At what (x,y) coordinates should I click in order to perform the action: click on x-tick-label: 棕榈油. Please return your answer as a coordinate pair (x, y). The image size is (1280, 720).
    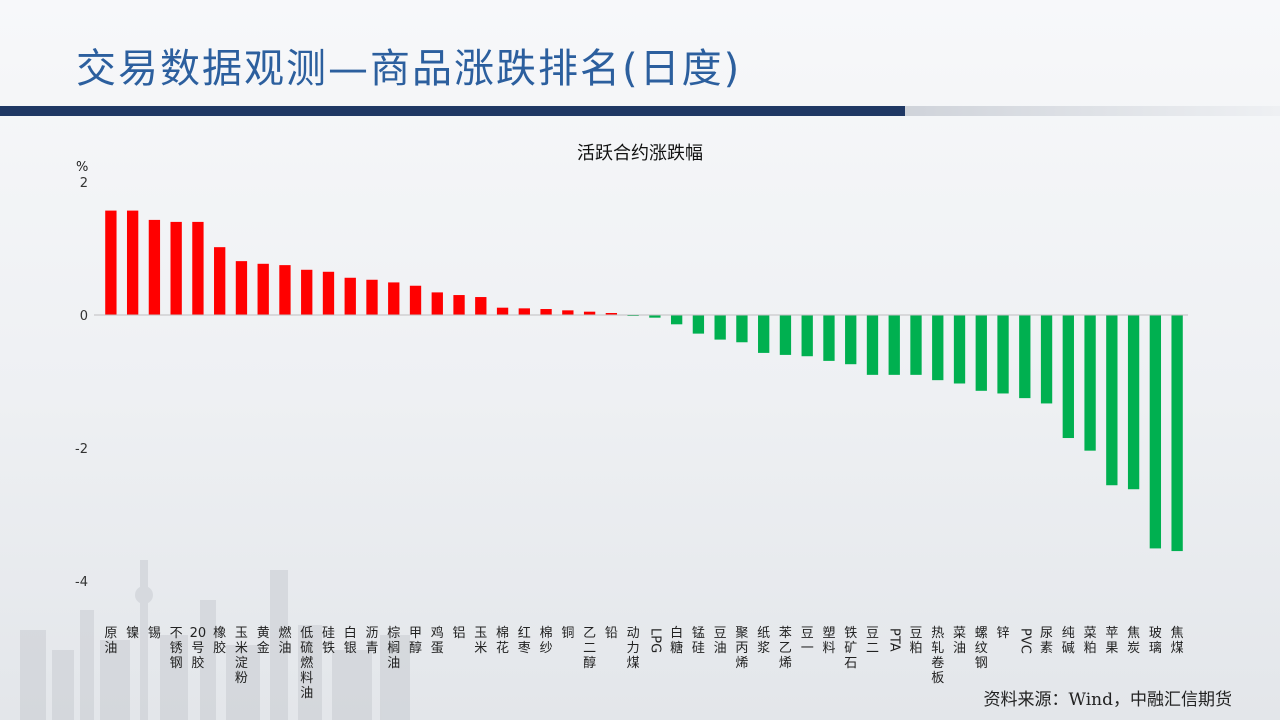
    Looking at the image, I should click on (393, 648).